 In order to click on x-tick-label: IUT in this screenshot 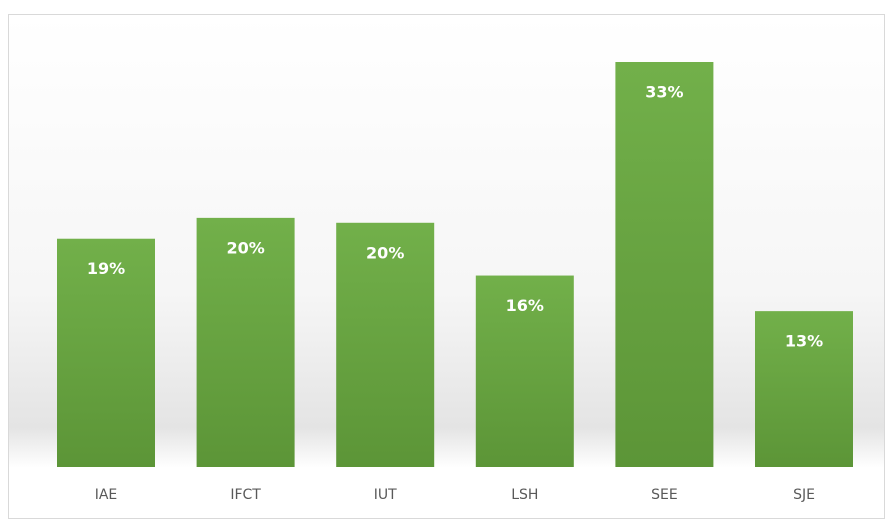, I will do `click(385, 495)`.